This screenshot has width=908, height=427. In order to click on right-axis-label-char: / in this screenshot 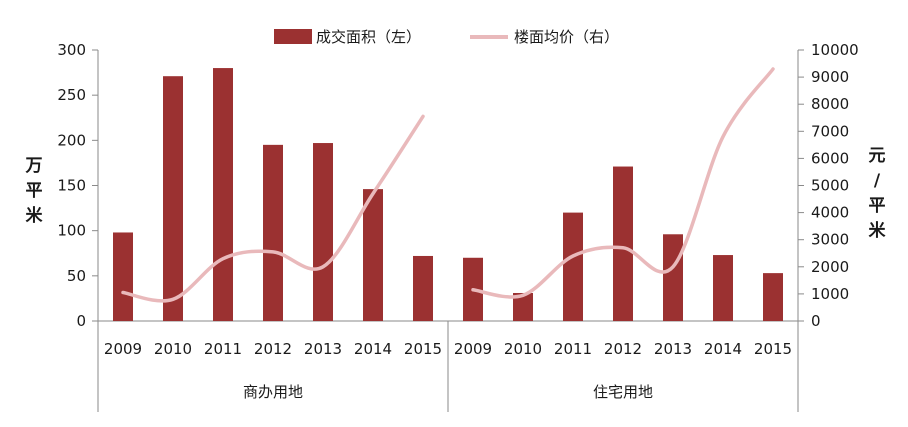, I will do `click(877, 181)`.